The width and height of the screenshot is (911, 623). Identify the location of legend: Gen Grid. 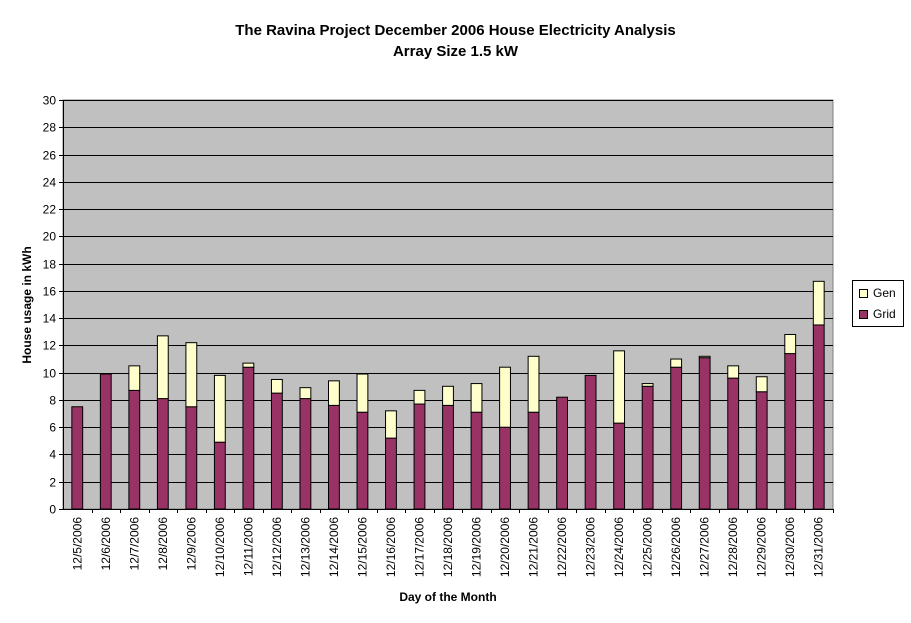
(878, 303).